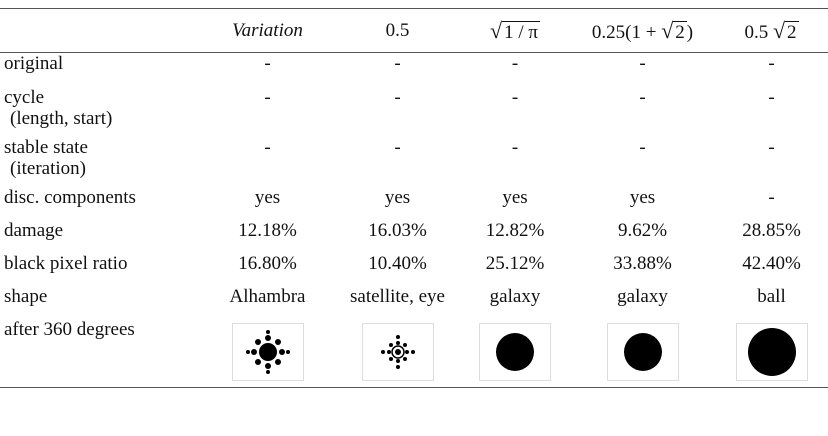  Describe the element at coordinates (61, 118) in the screenshot. I see `sub-label: (length, start)` at that location.